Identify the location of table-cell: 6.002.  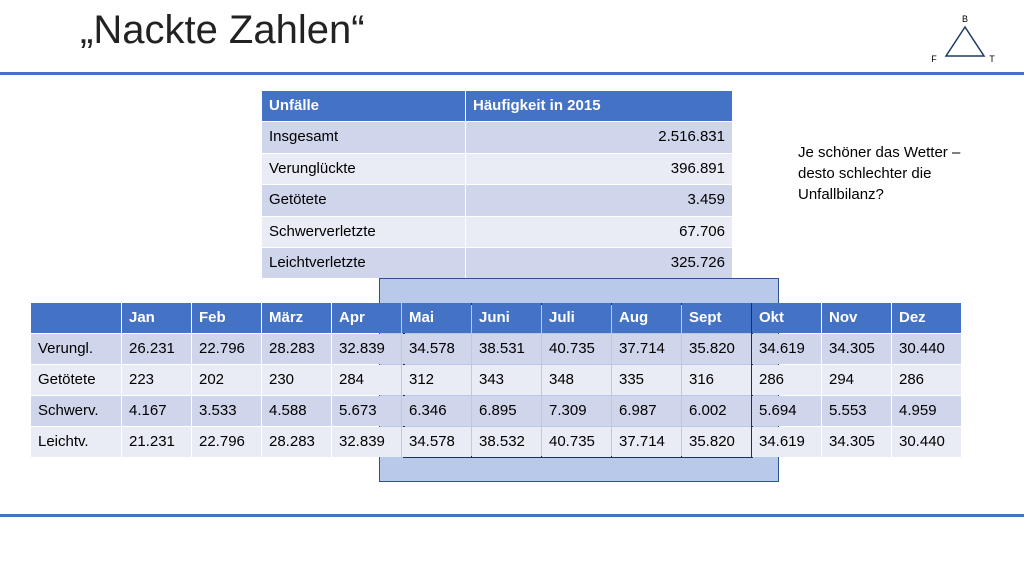
(716, 411).